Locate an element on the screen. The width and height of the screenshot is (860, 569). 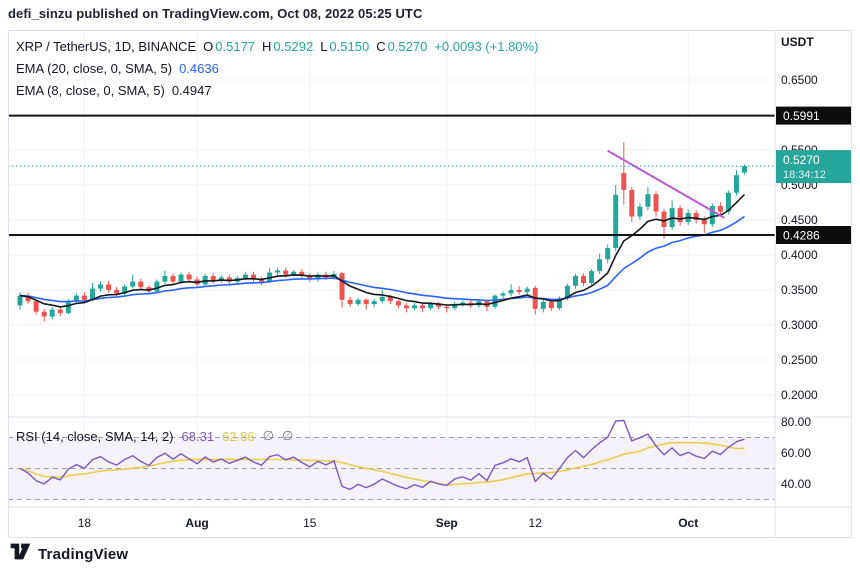
high-label: H is located at coordinates (267, 46).